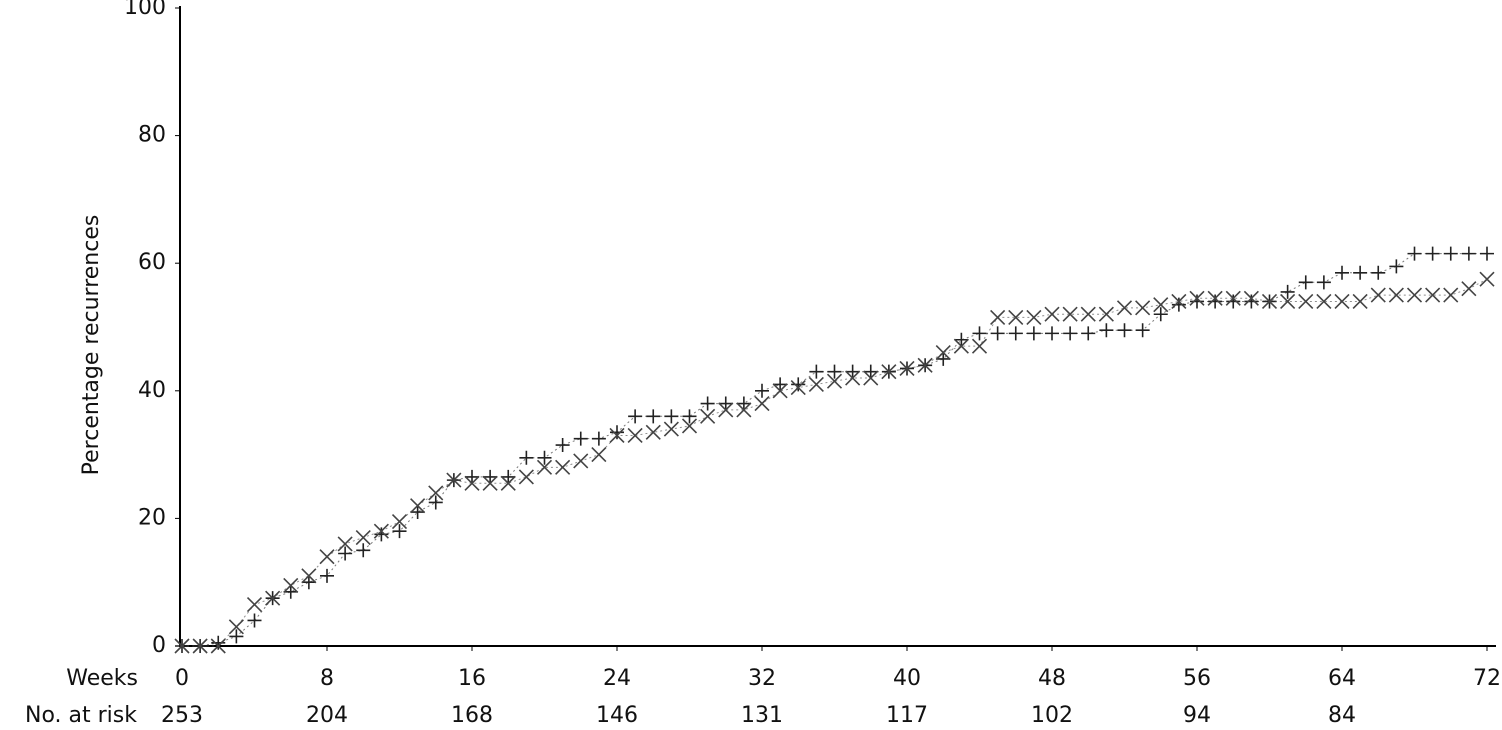 This screenshot has height=730, width=1502. I want to click on risk-value: 94, so click(1197, 715).